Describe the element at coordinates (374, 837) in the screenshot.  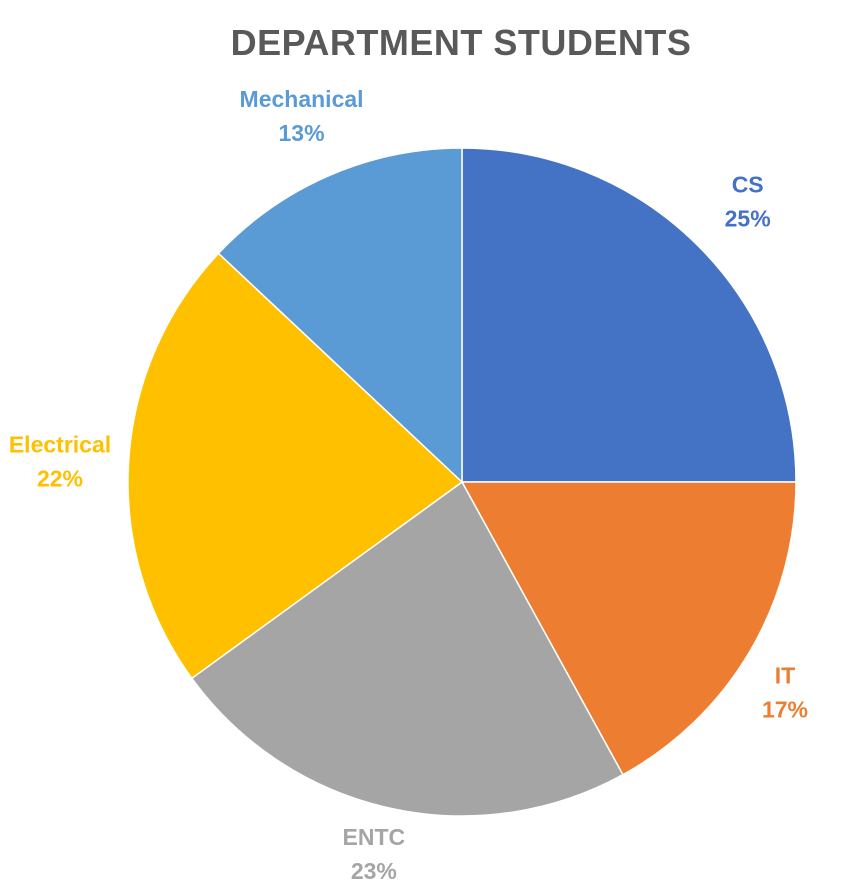
I see `slice-category-label: ENTC` at that location.